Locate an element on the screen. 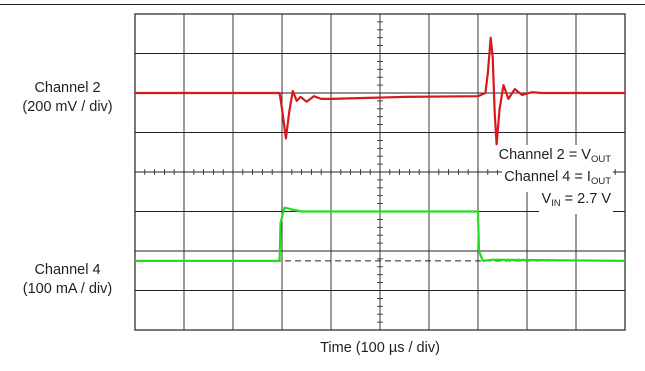 This screenshot has height=371, width=645. top-rule is located at coordinates (322, 4).